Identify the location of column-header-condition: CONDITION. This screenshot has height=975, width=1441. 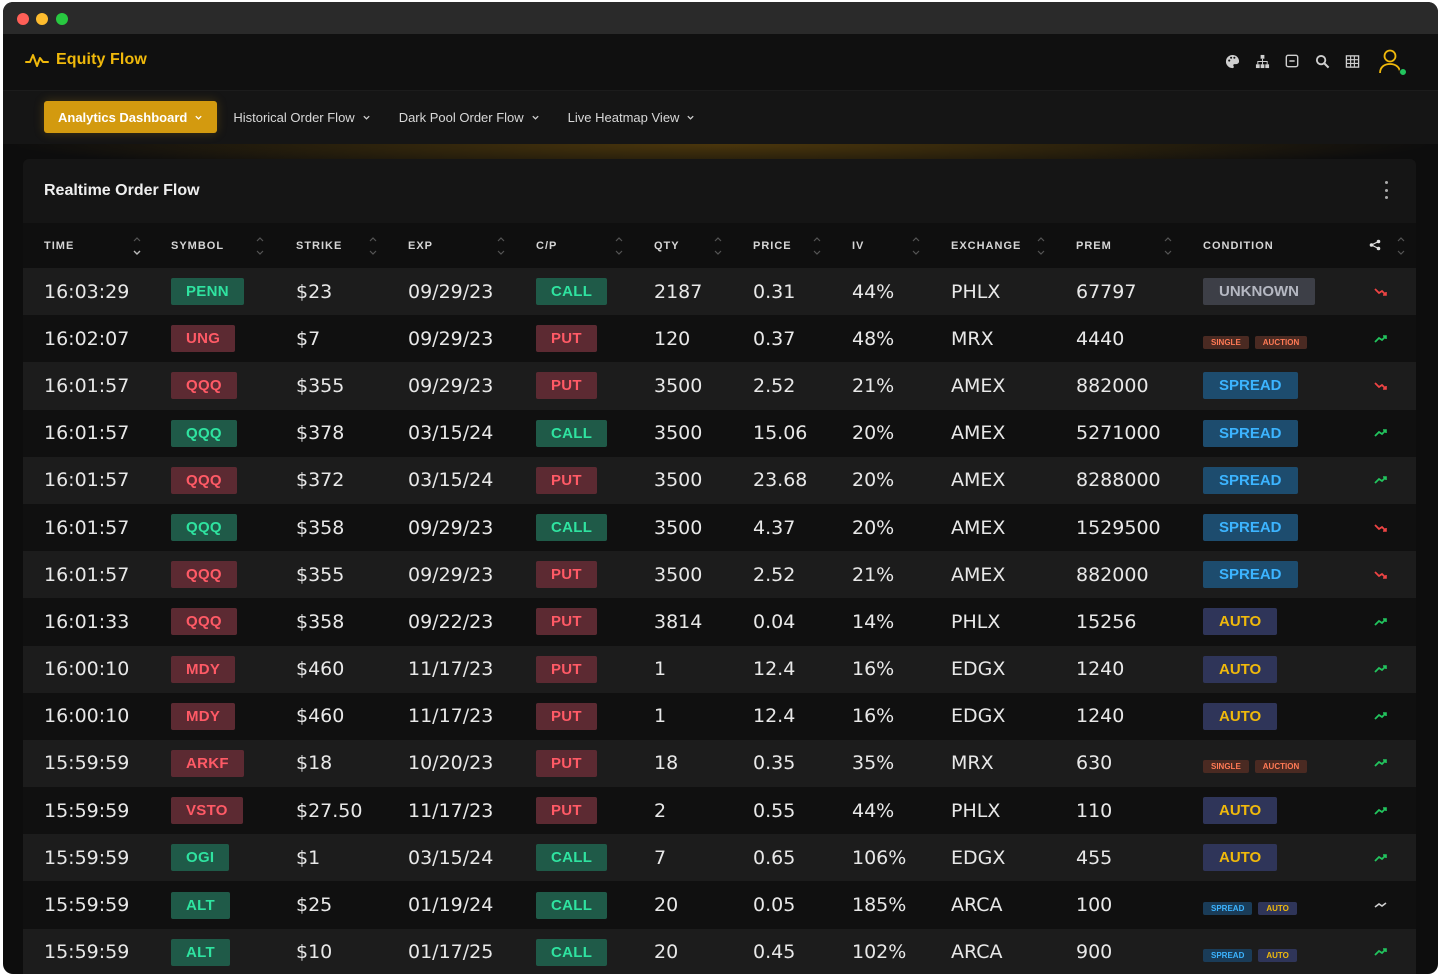
(1269, 245).